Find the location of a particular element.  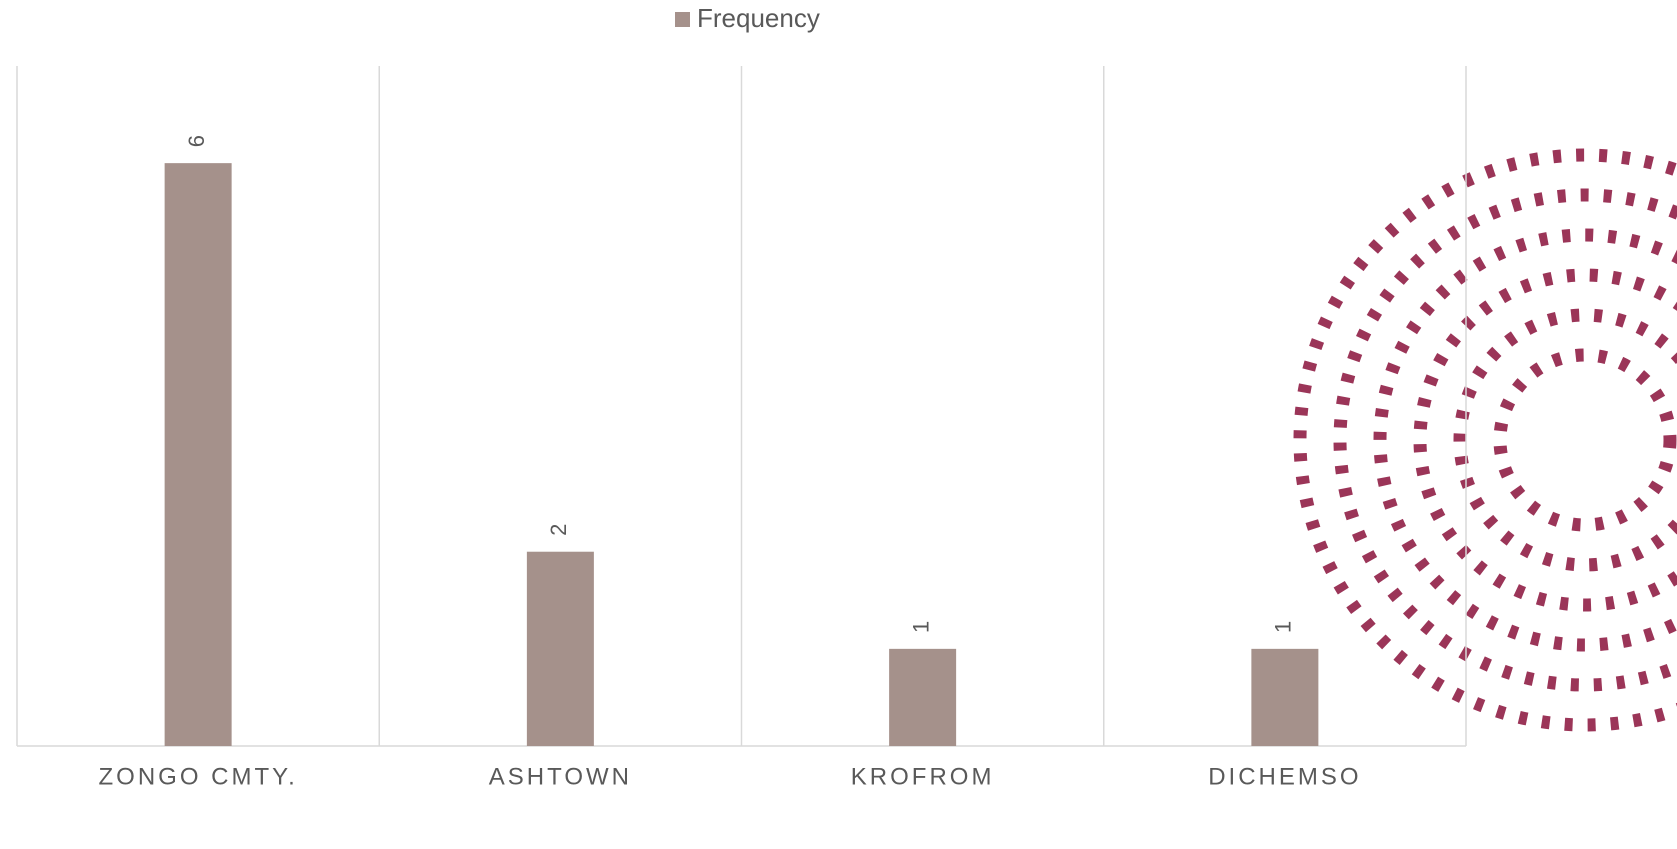

legend-label: Frequency is located at coordinates (758, 18).